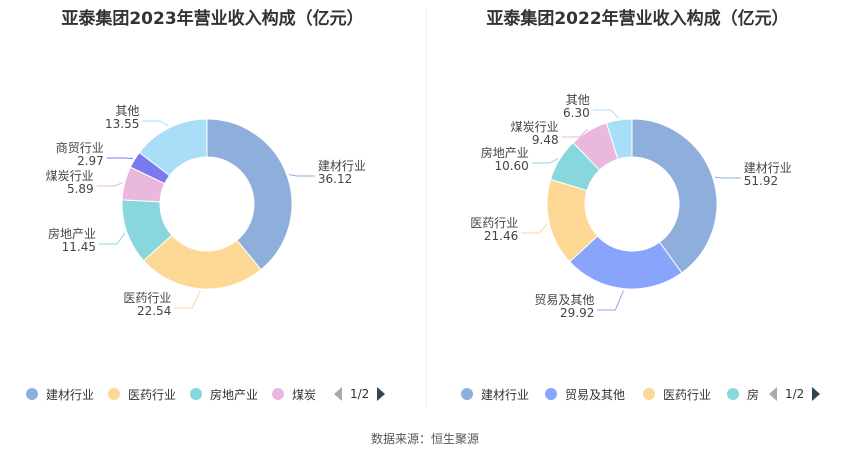 The height and width of the screenshot is (459, 850). I want to click on slice-贸易及其他, so click(625, 262).